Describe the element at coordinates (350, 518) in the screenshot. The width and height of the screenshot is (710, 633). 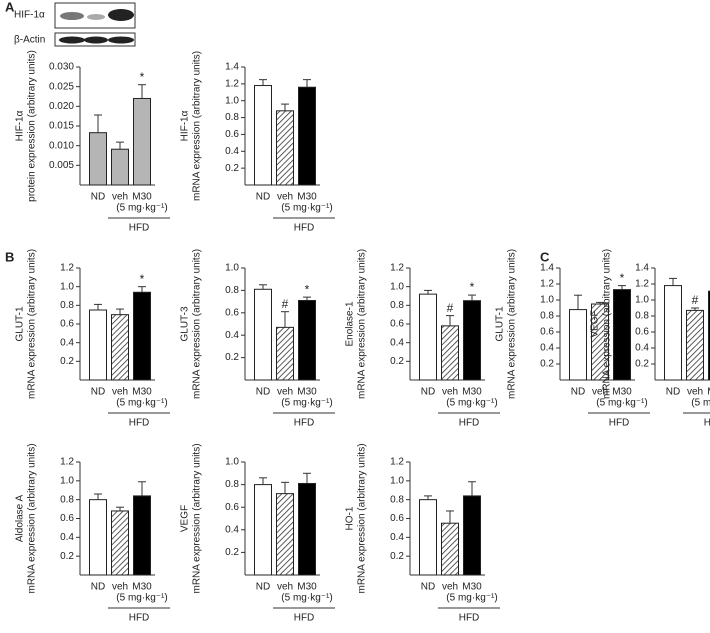
I see `y-axis-title: HO-1` at that location.